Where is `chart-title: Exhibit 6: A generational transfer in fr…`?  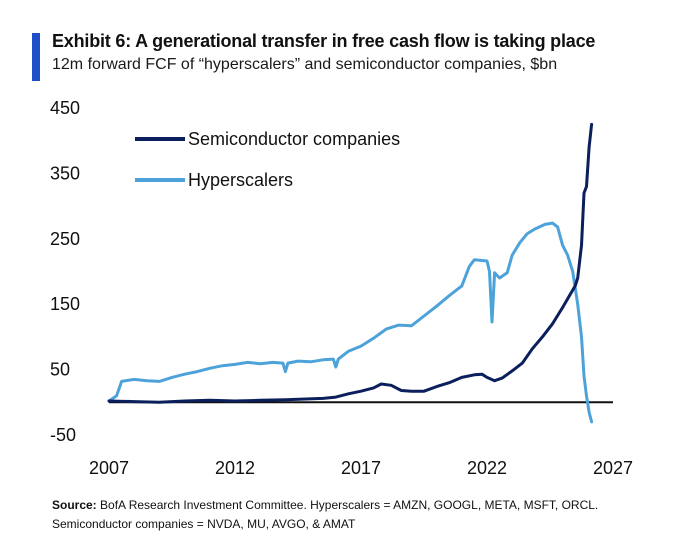 chart-title: Exhibit 6: A generational transfer in fr… is located at coordinates (324, 41).